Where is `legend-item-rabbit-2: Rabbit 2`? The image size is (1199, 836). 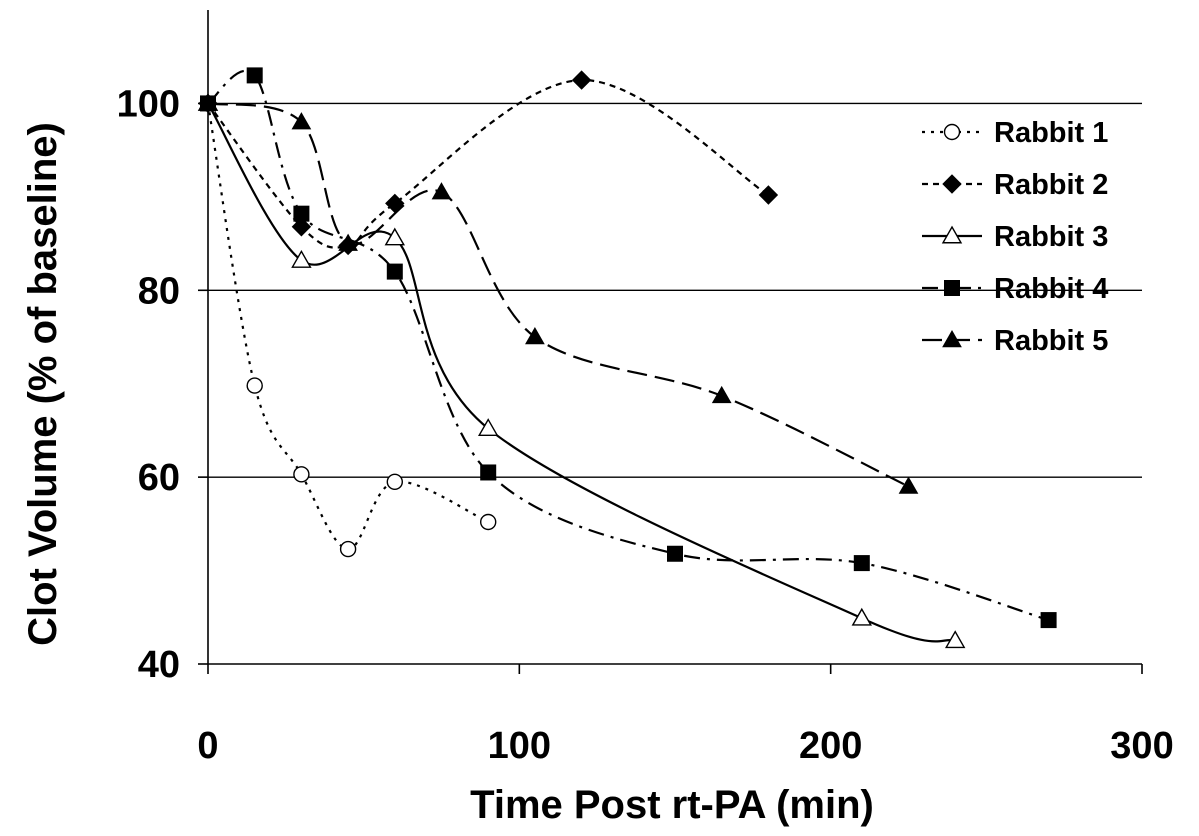
legend-item-rabbit-2: Rabbit 2 is located at coordinates (1015, 185).